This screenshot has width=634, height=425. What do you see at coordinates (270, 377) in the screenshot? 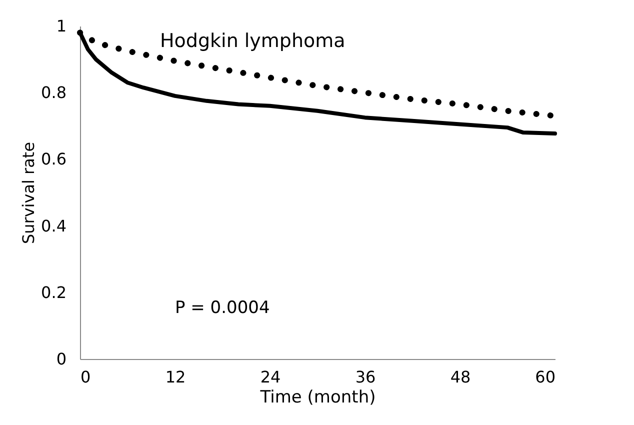
I see `x-tick-label: 24` at bounding box center [270, 377].